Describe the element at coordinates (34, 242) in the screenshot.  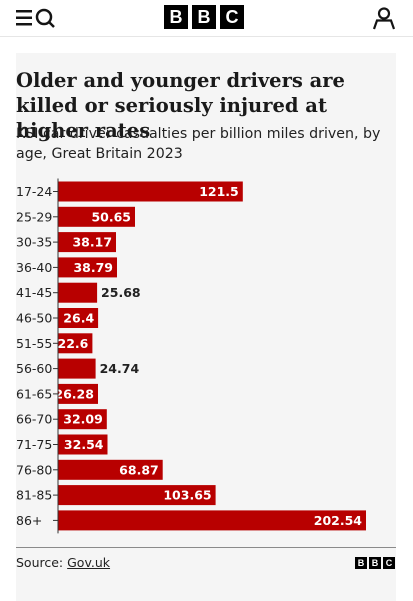
I see `category-label: 30-35` at that location.